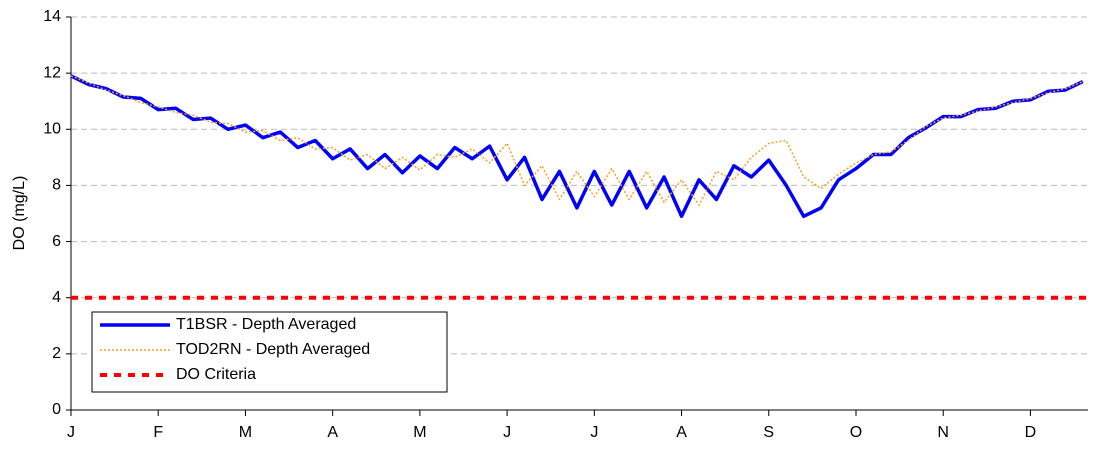  What do you see at coordinates (266, 324) in the screenshot?
I see `legend-label: T1BSR - Depth Averaged` at bounding box center [266, 324].